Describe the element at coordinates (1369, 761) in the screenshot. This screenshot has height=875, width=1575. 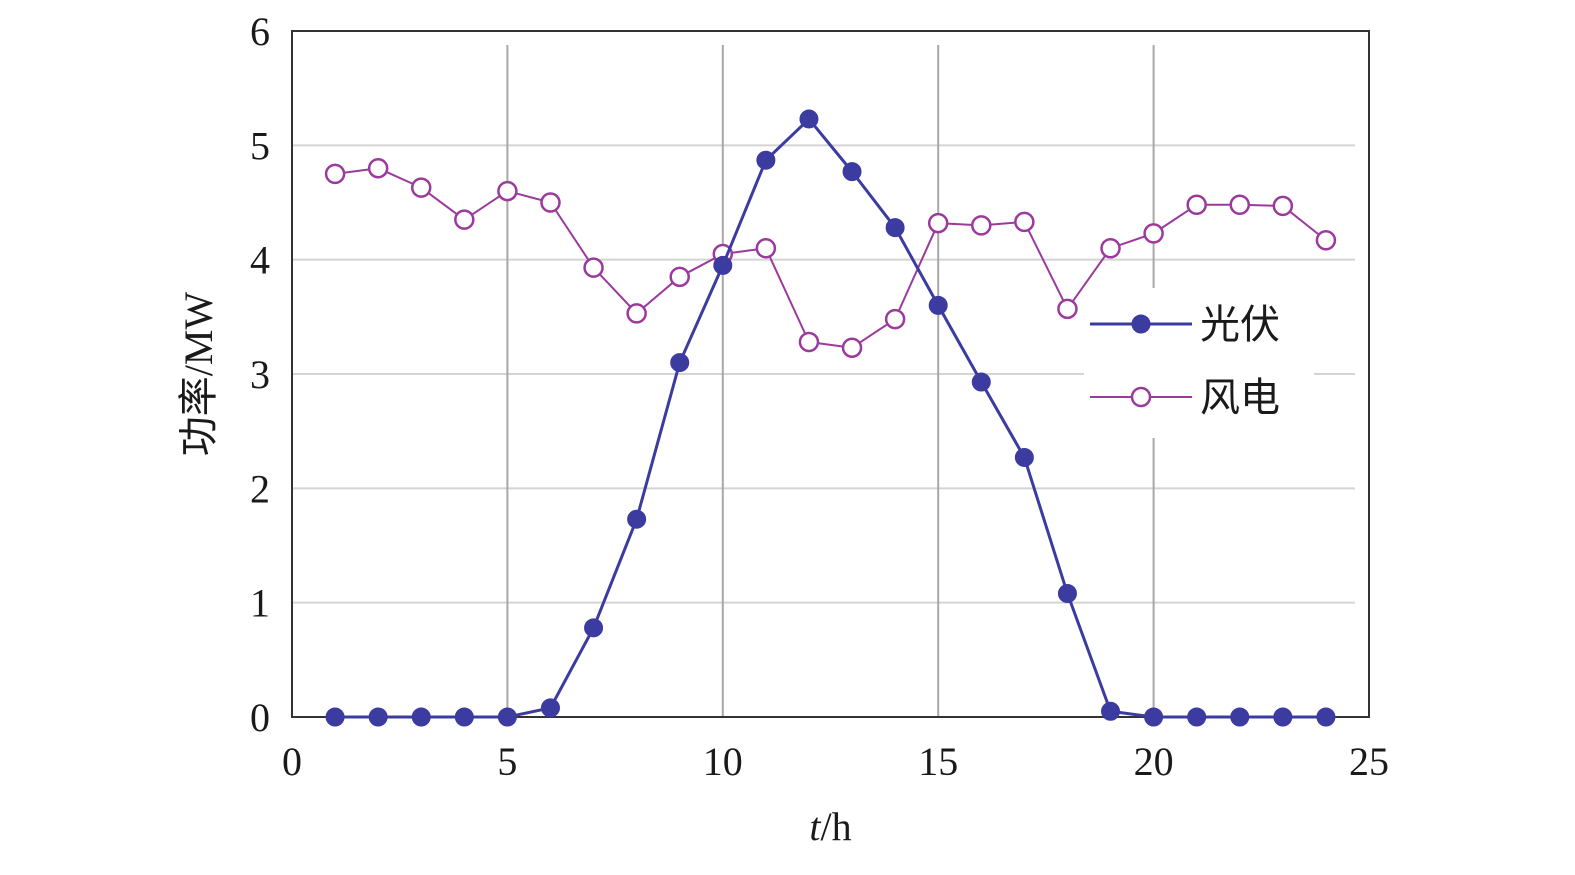
I see `x-tick-label-25: 25` at that location.